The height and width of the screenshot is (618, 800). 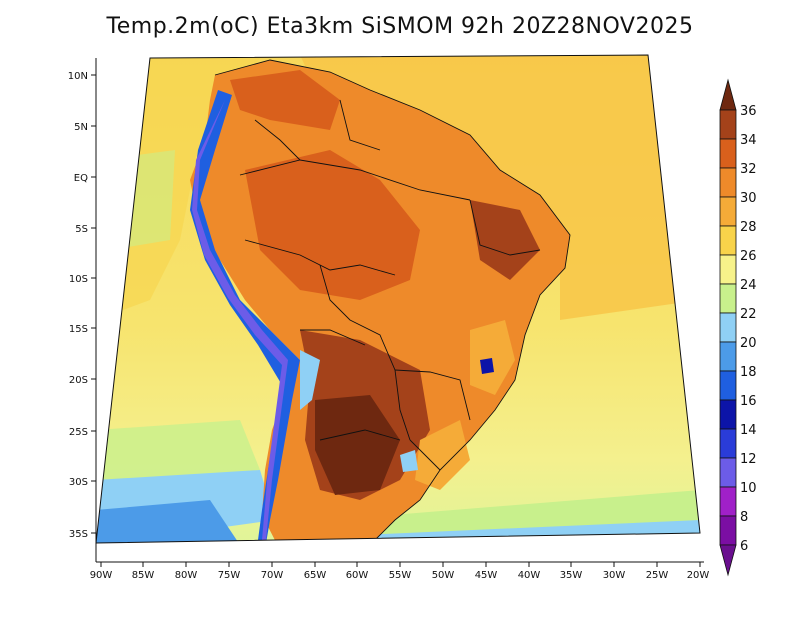 I want to click on colorbar-label-30: 30, so click(x=748, y=198).